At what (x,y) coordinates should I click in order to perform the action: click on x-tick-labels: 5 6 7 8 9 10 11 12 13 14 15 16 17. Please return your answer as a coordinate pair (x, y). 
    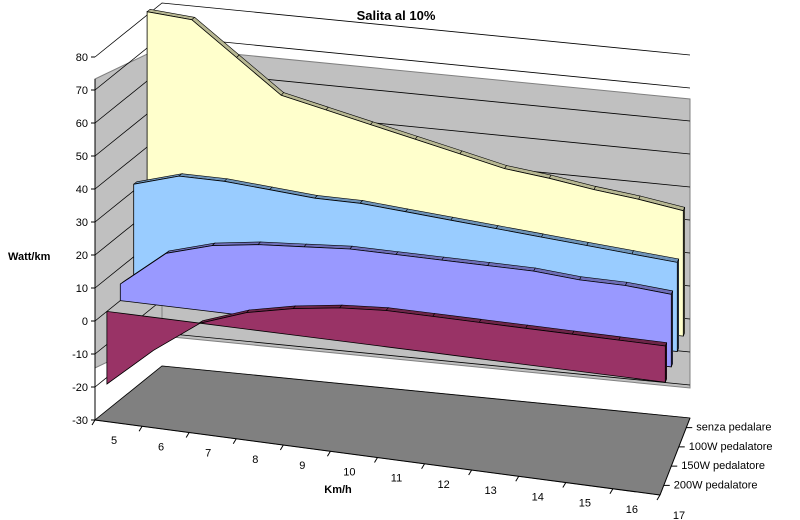
    Looking at the image, I should click on (388, 469).